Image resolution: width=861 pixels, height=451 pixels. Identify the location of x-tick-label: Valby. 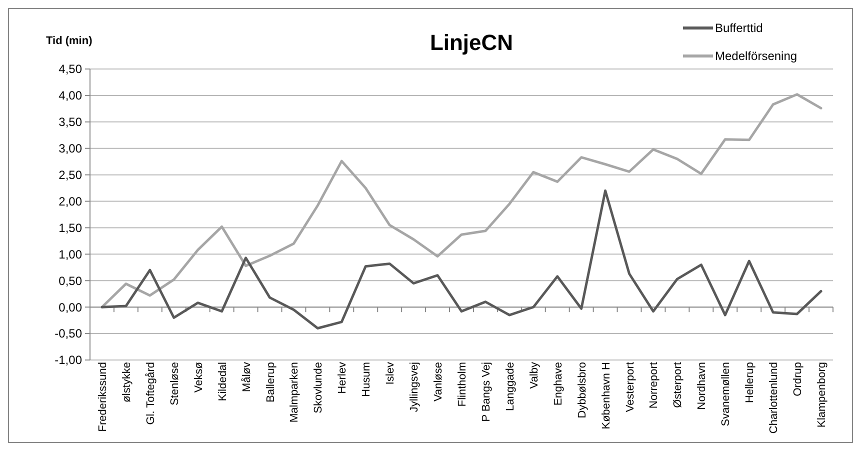
(534, 375).